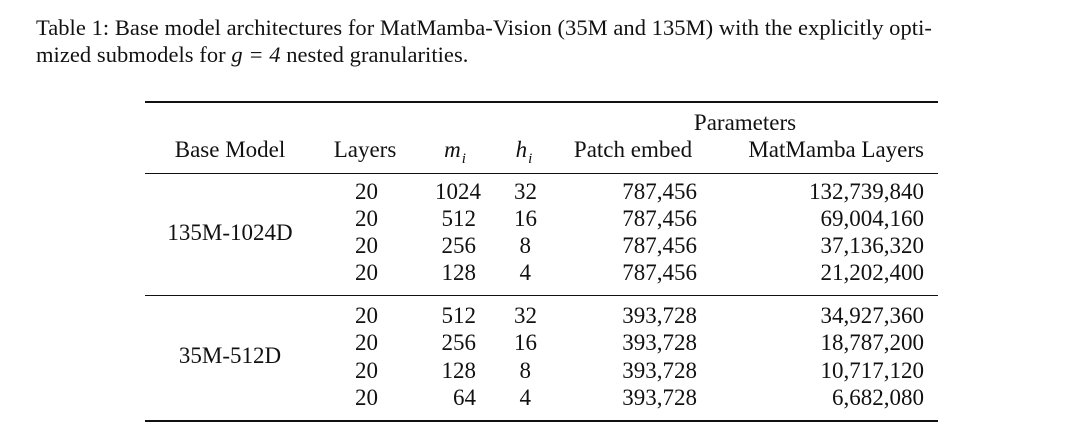 The width and height of the screenshot is (1080, 441). I want to click on header-m-sub: i, so click(463, 159).